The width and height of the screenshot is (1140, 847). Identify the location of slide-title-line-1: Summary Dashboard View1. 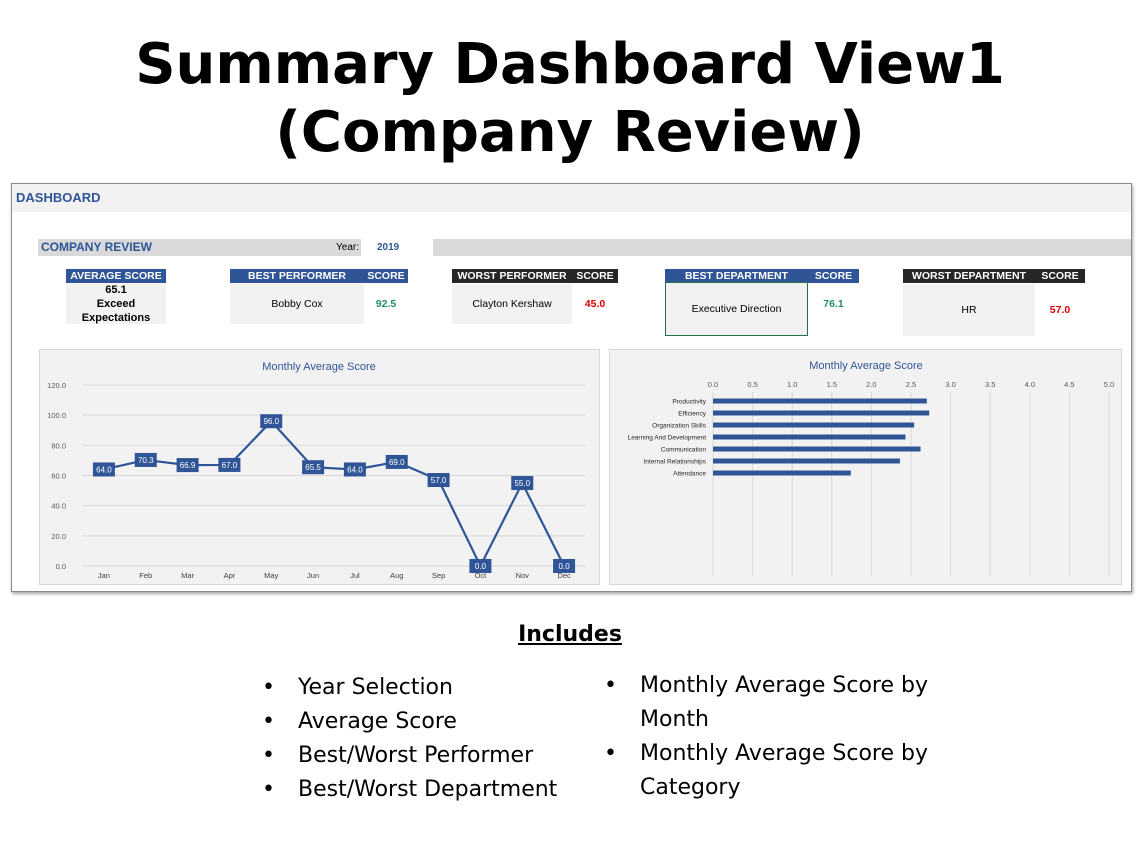
(570, 64).